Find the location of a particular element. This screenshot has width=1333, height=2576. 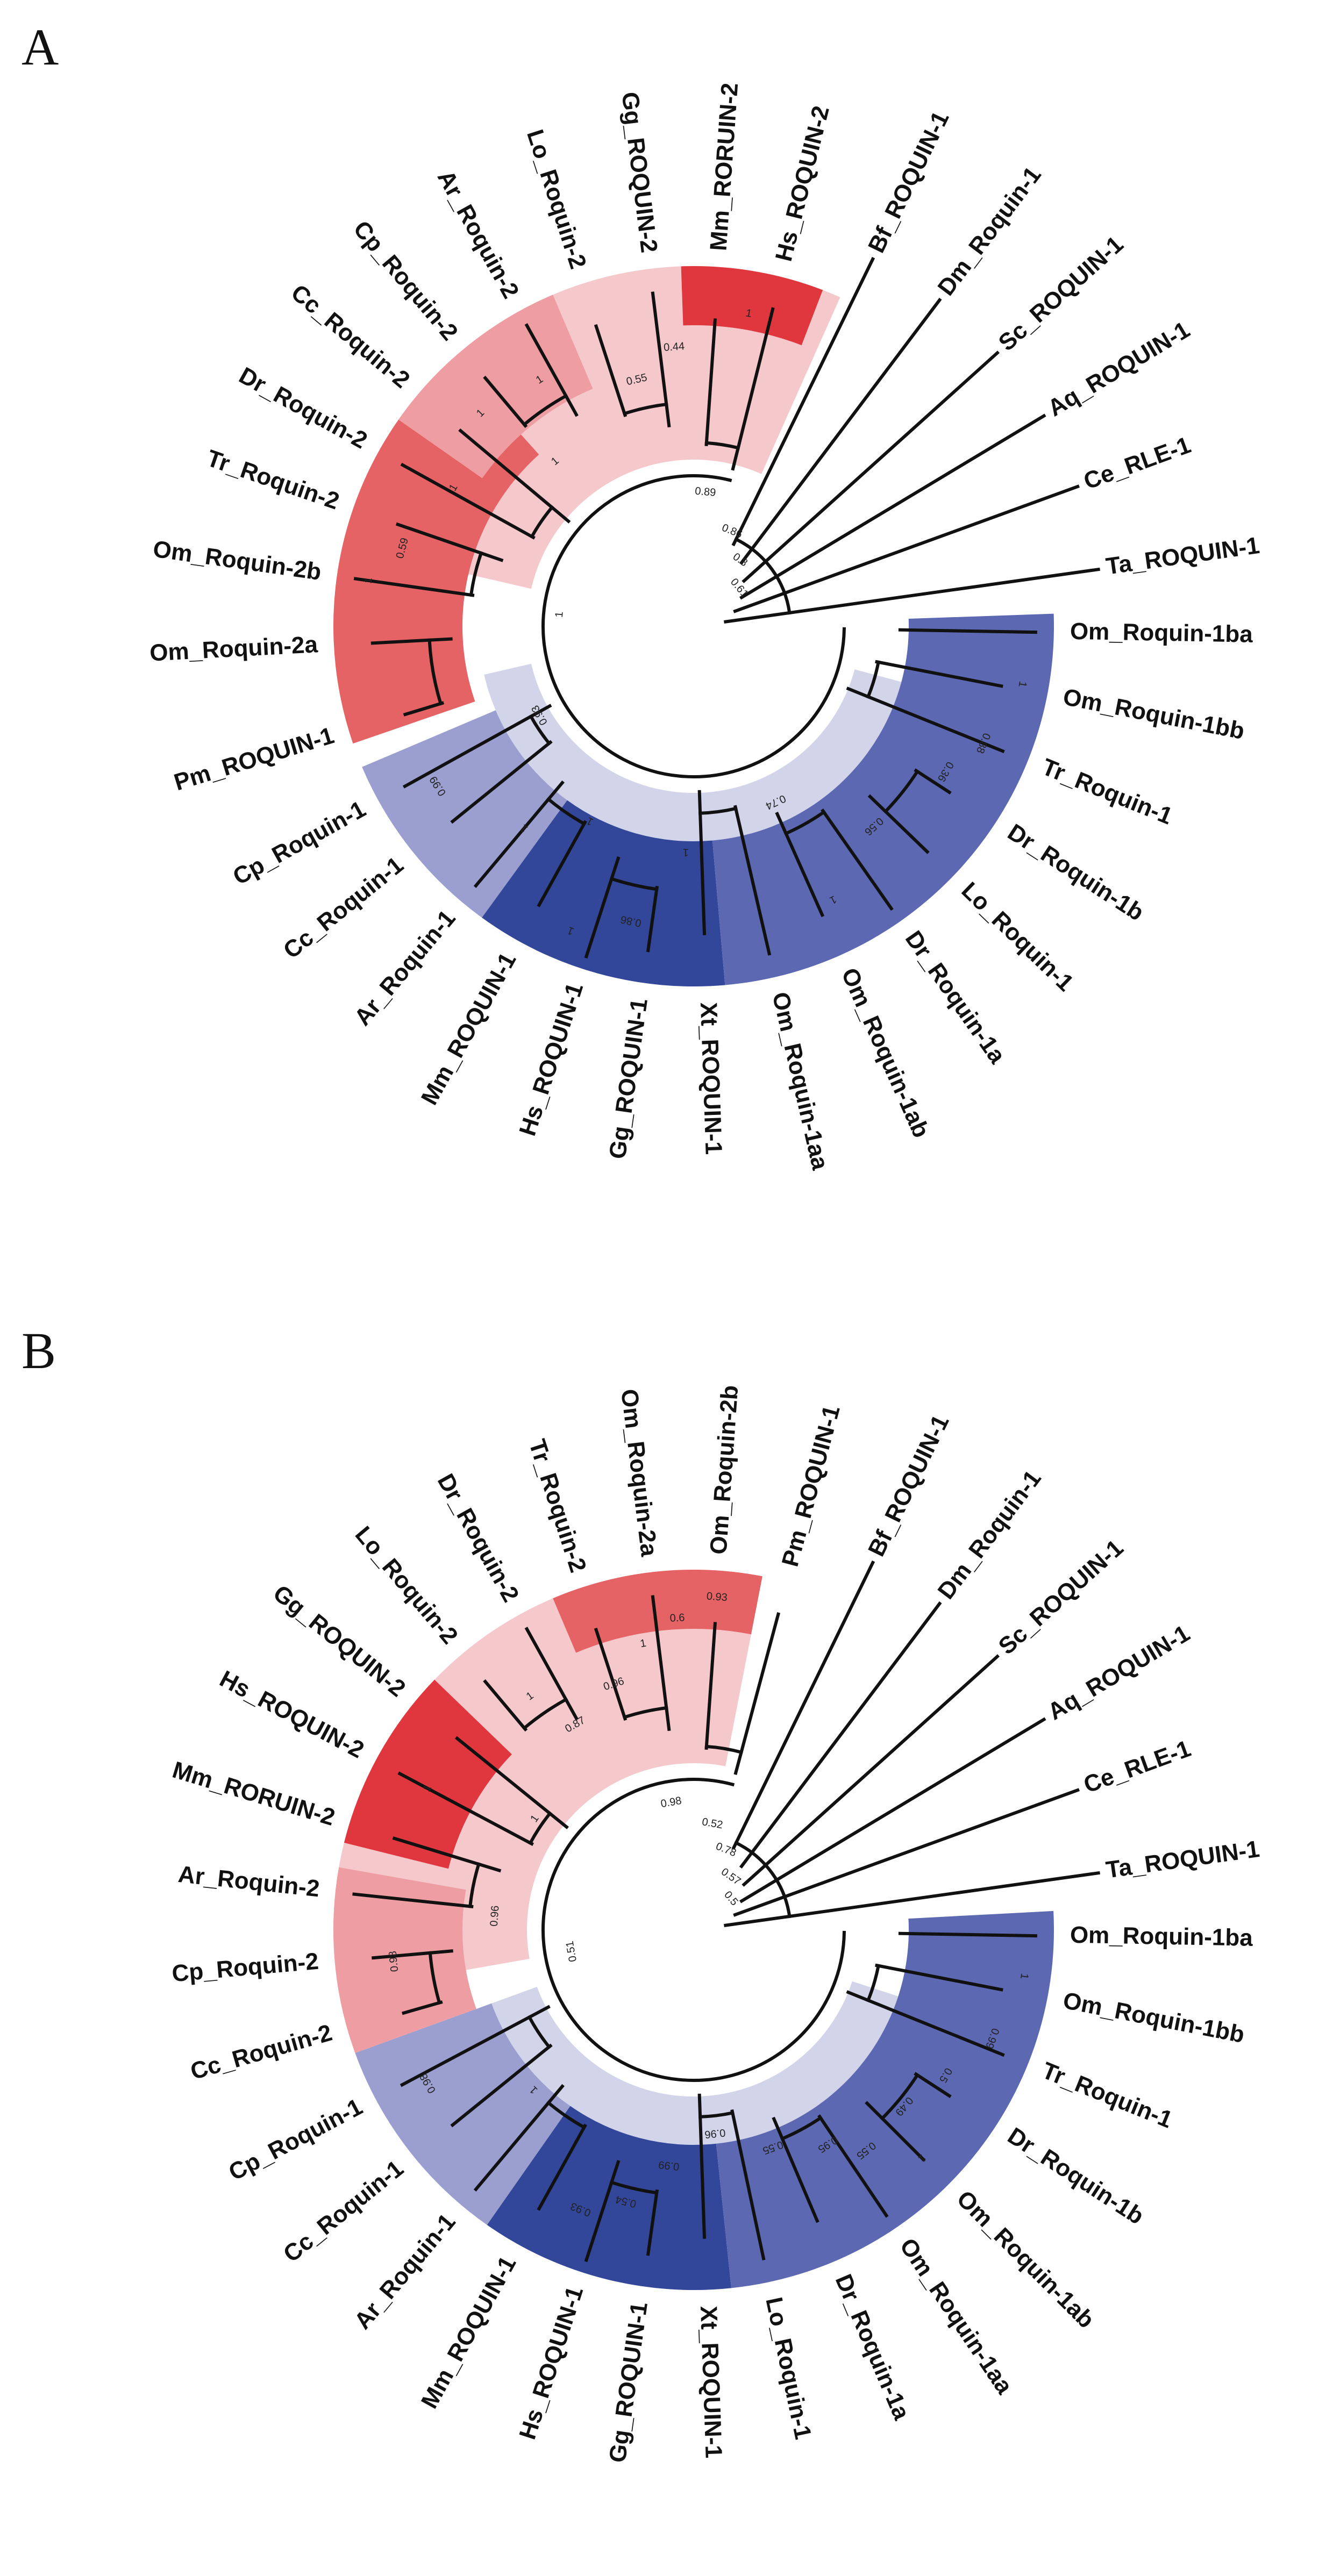

support-value: 0.98 is located at coordinates (394, 1961).